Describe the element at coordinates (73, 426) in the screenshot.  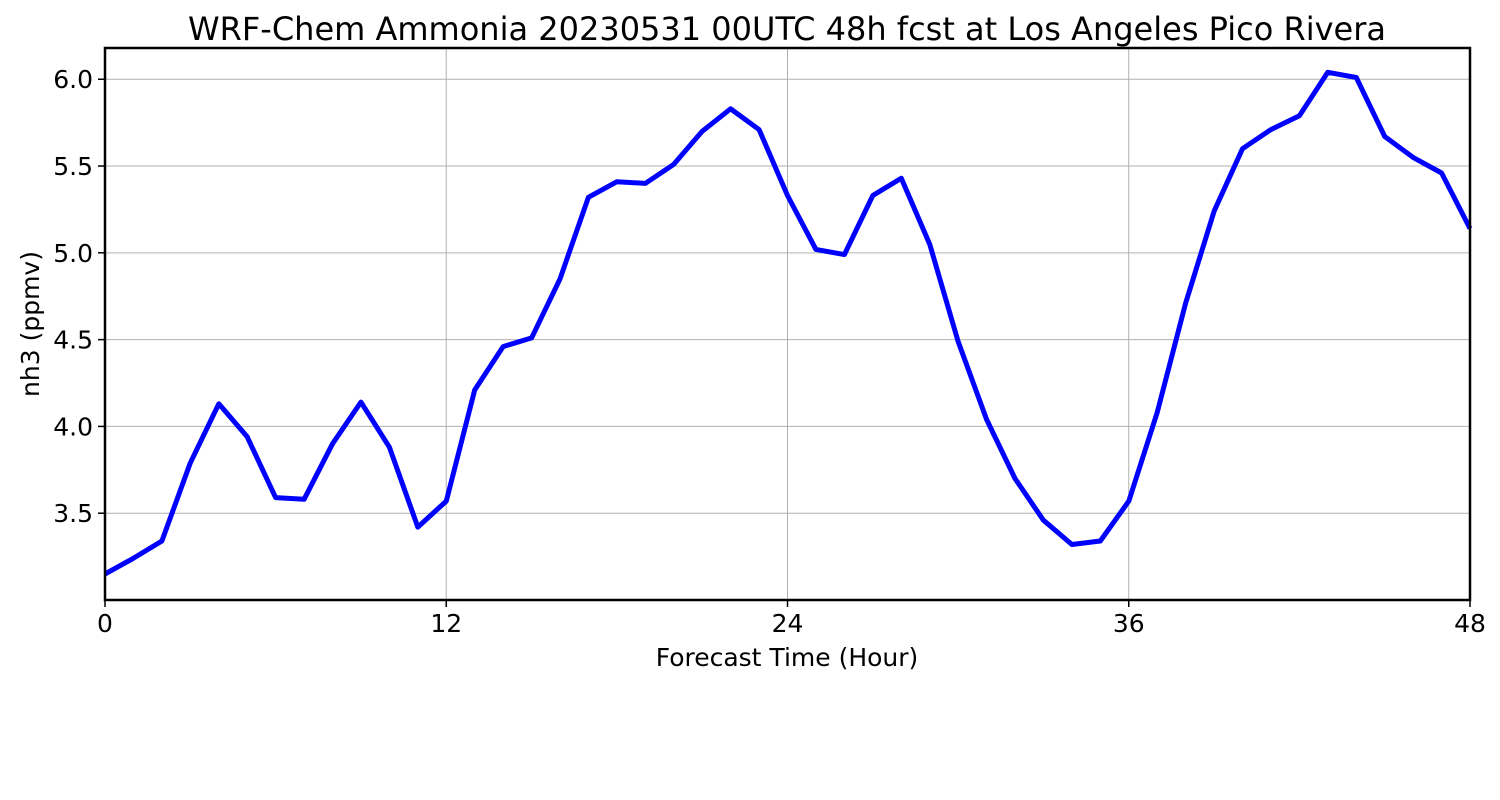
I see `y-tick-label: 4.0` at that location.